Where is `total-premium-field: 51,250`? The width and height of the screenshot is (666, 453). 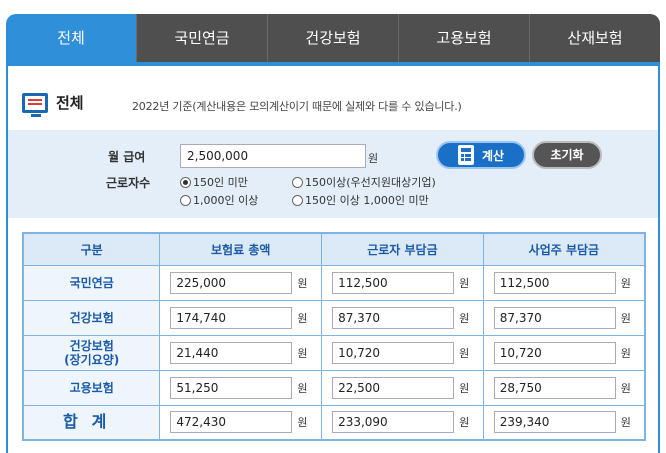
total-premium-field: 51,250 is located at coordinates (231, 387).